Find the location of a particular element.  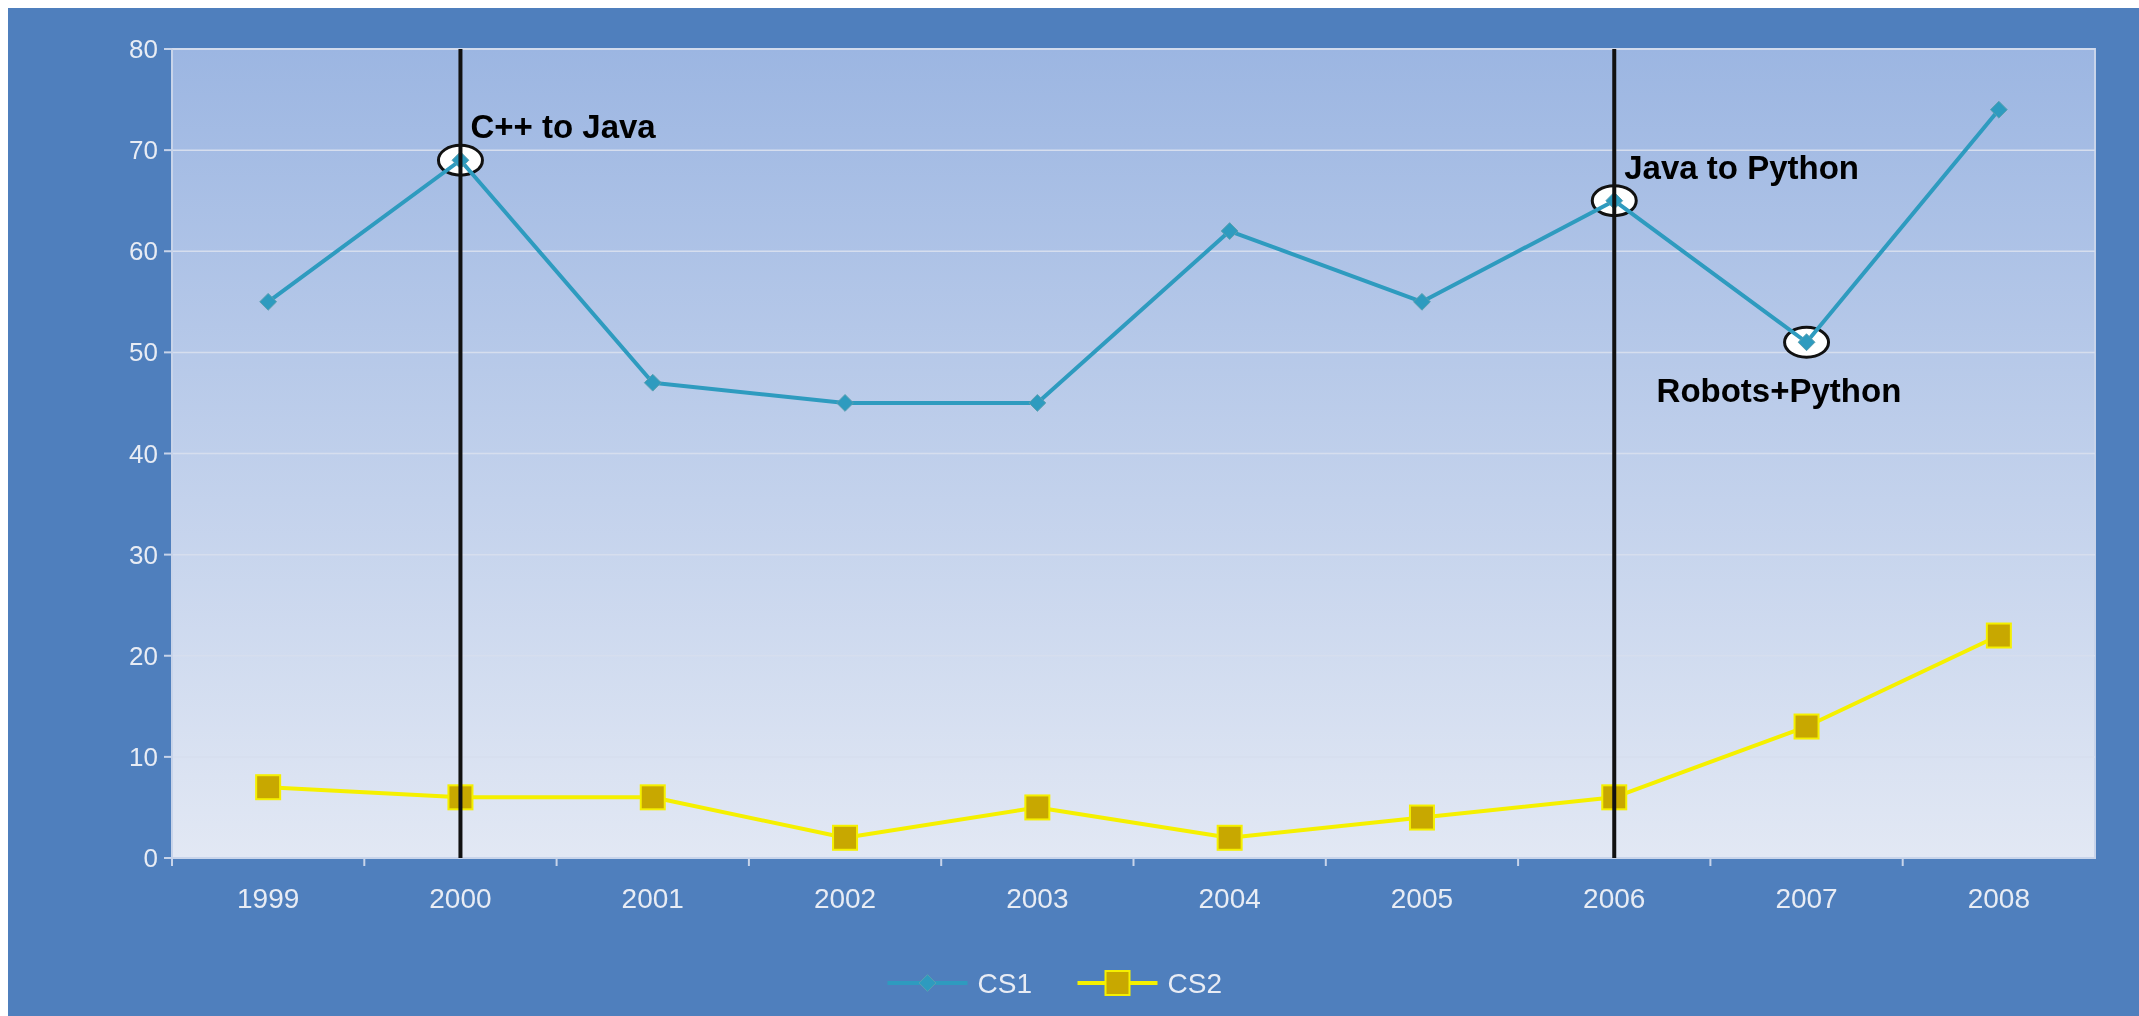

legend-label: CS1 is located at coordinates (1004, 983).